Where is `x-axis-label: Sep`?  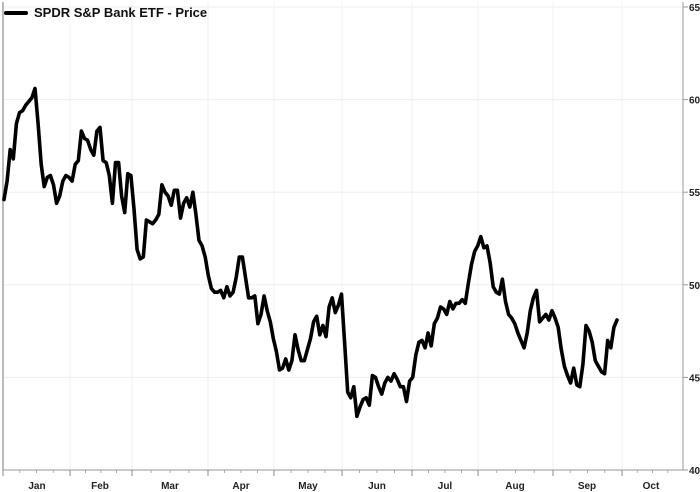
x-axis-label: Sep is located at coordinates (587, 486).